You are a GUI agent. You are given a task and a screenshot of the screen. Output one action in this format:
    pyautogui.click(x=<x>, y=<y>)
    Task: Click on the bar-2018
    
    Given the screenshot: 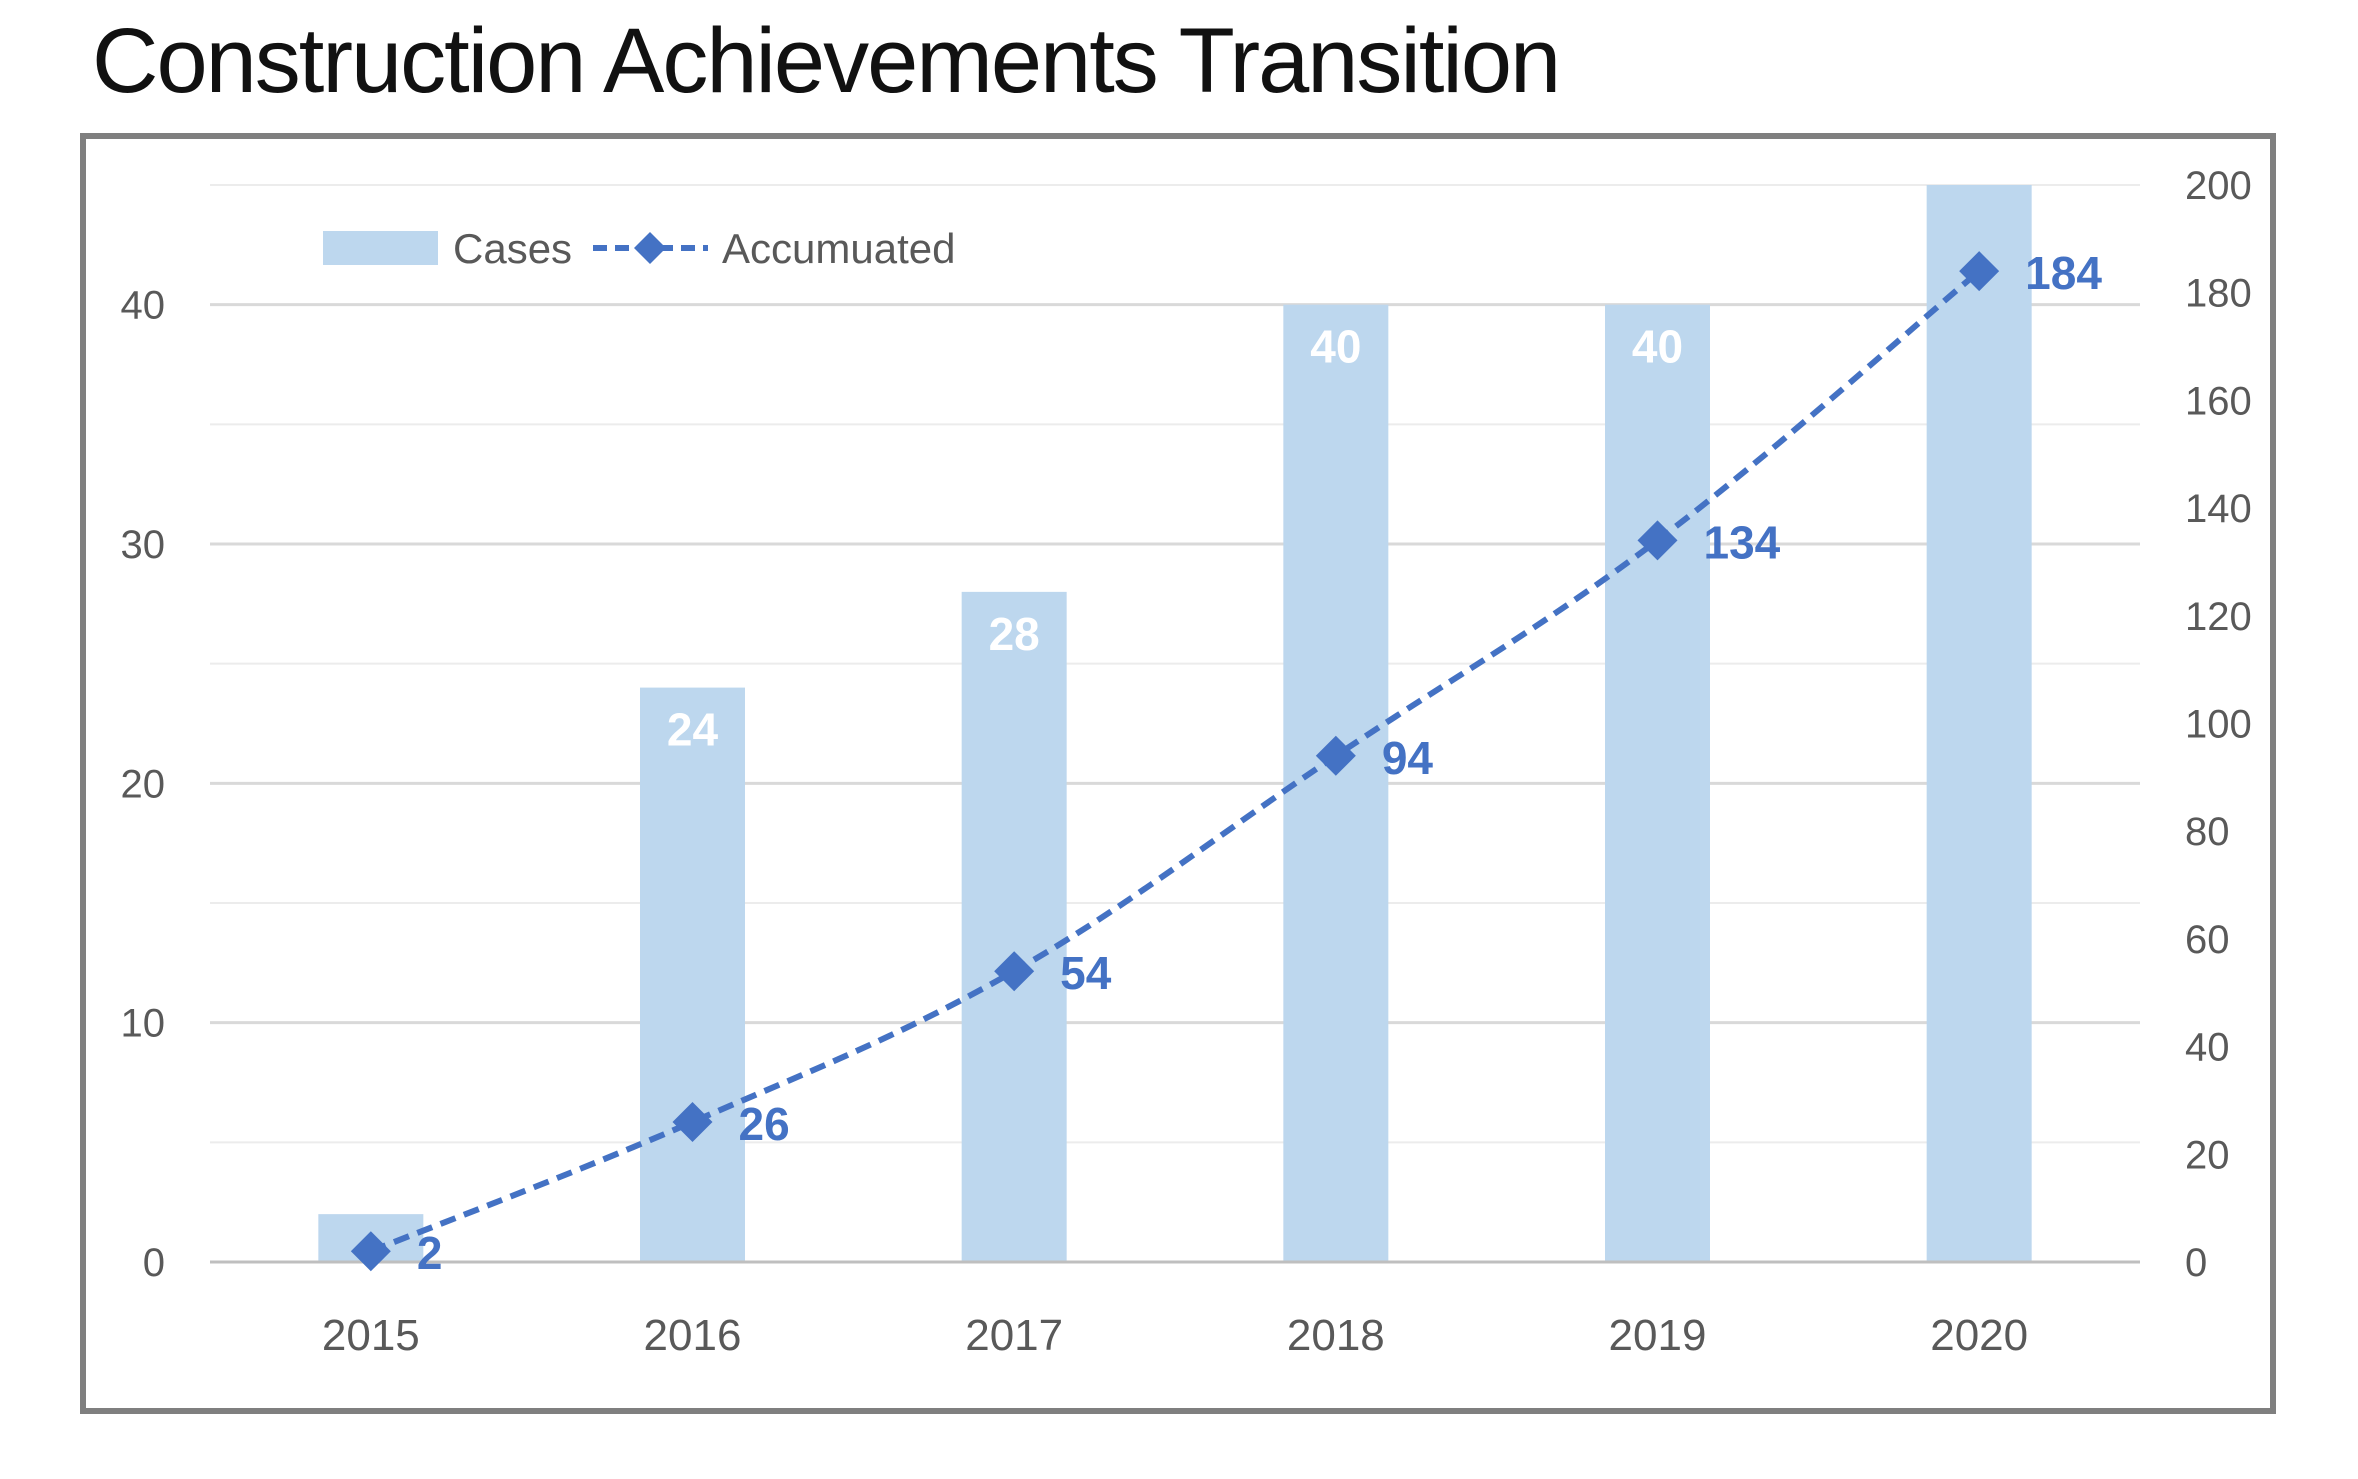 What is the action you would take?
    pyautogui.click(x=1336, y=783)
    